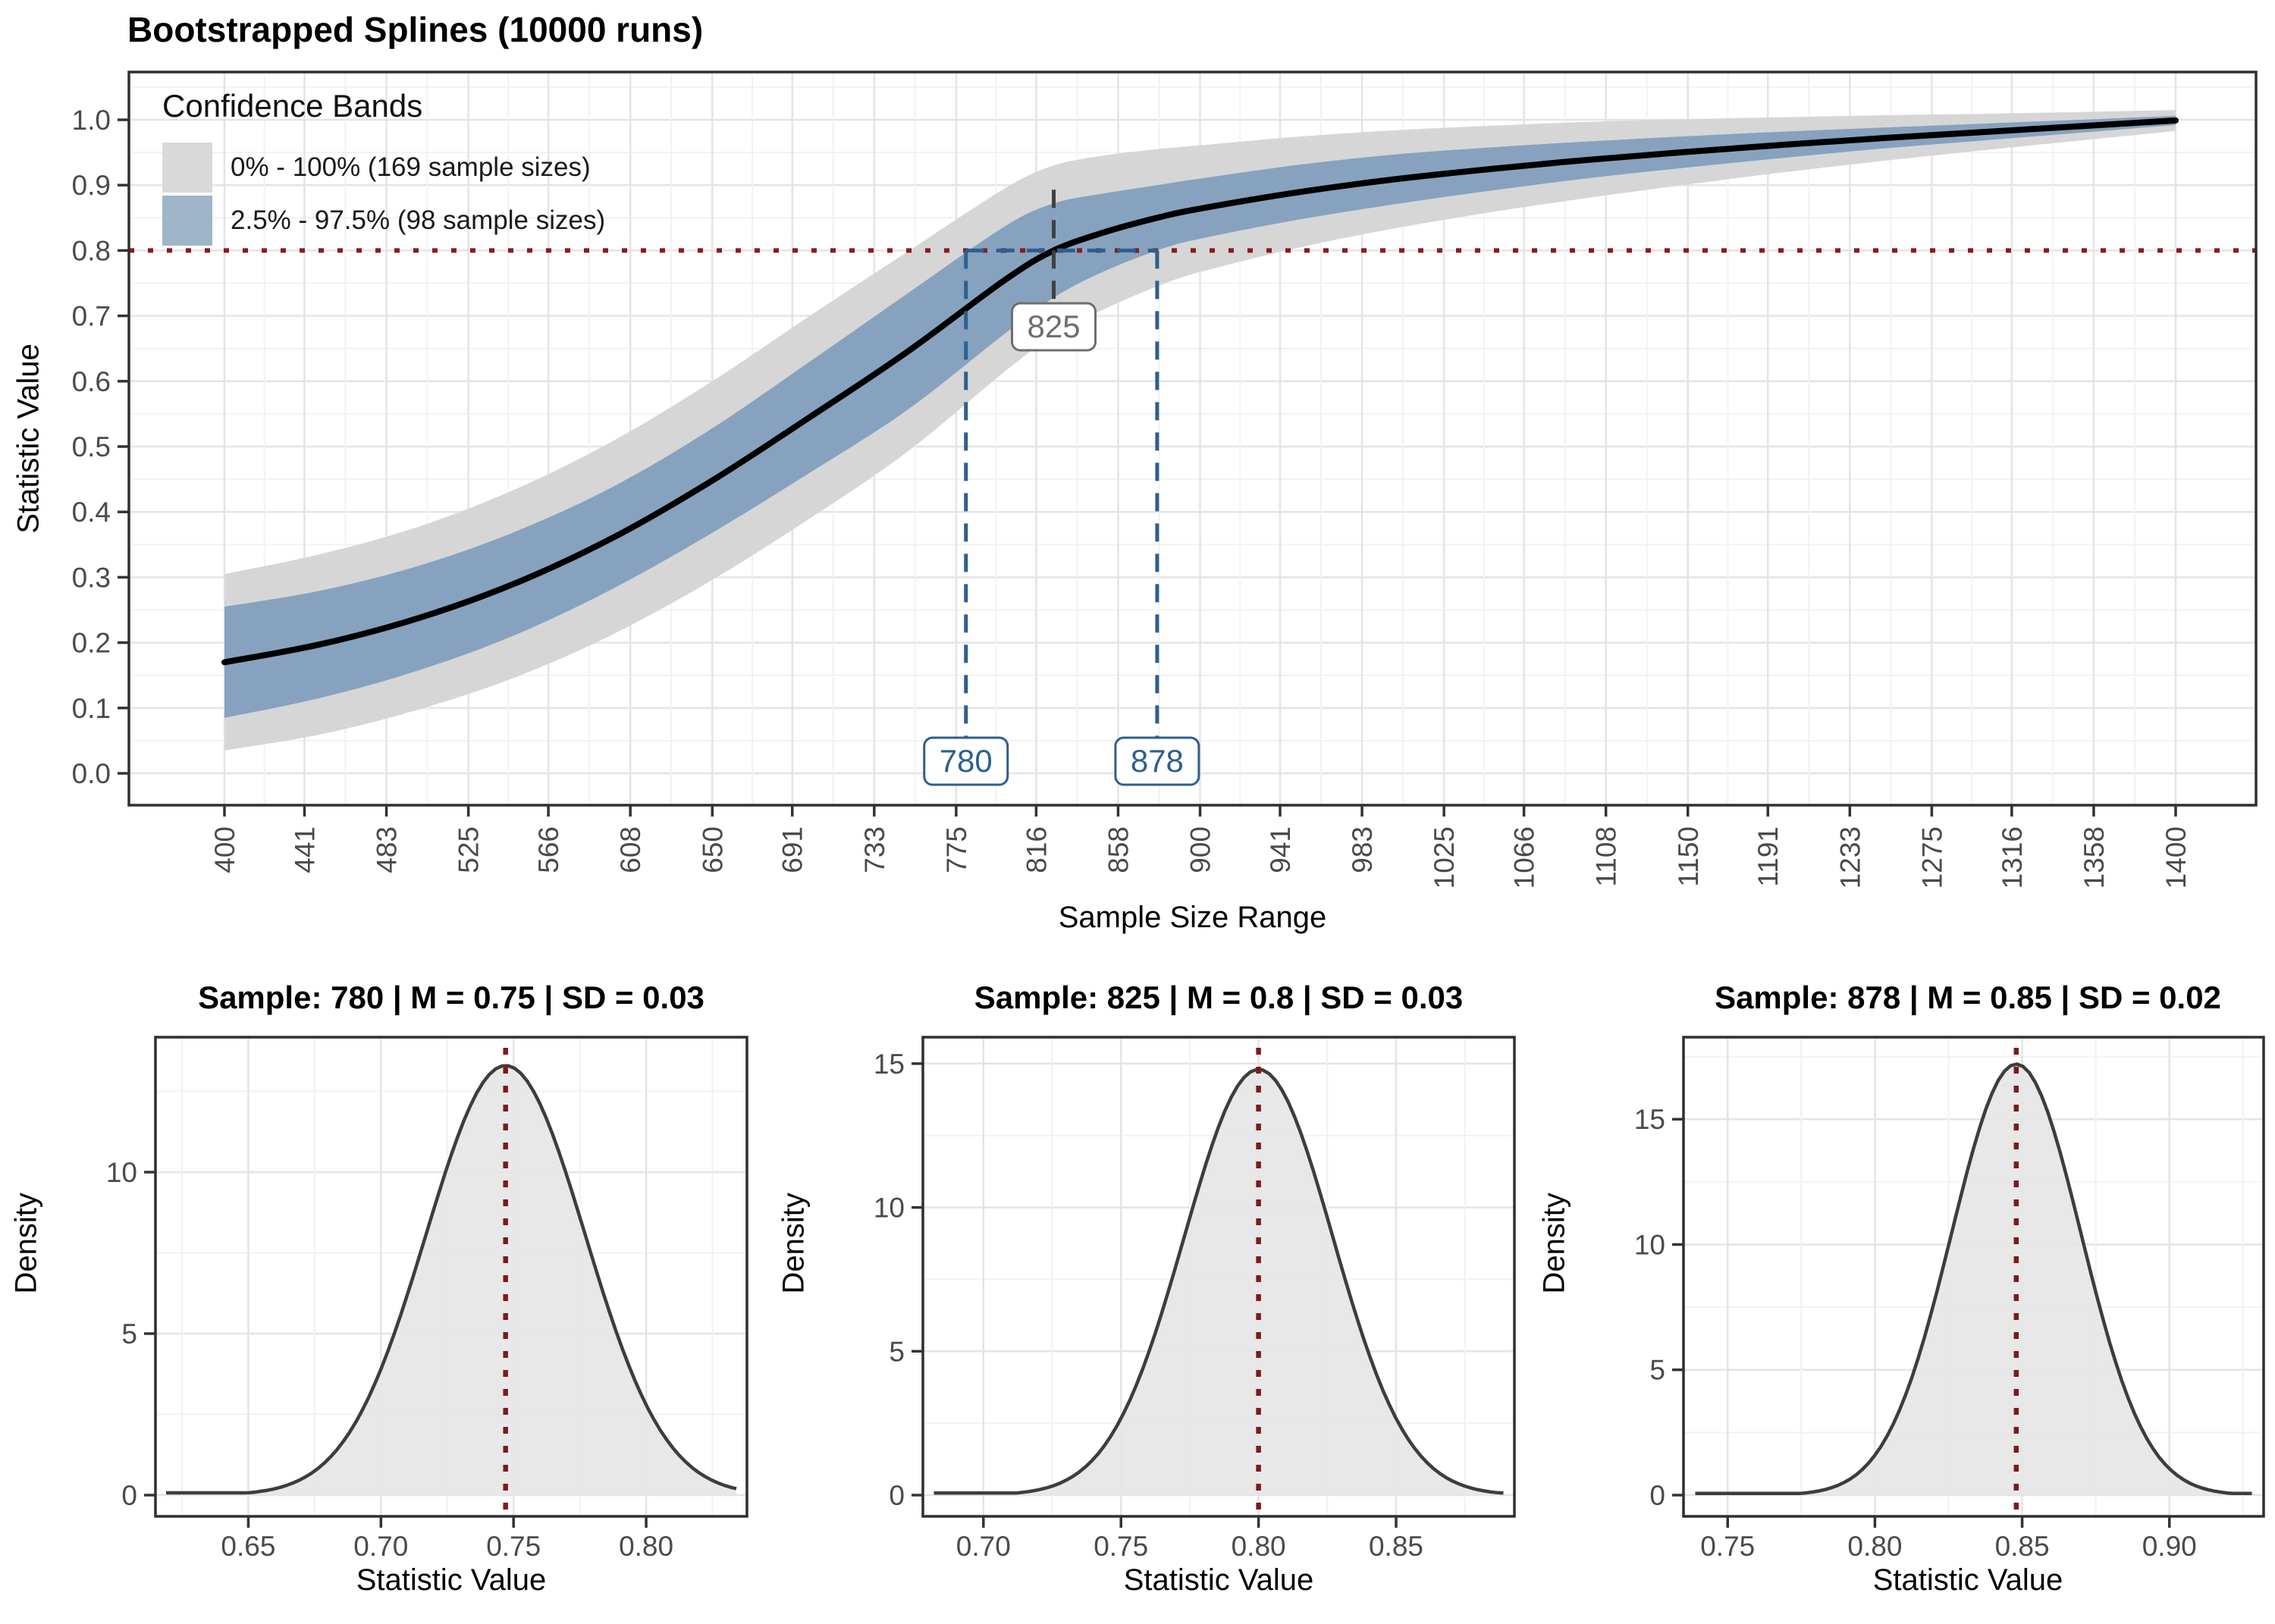 The height and width of the screenshot is (1624, 2275). Describe the element at coordinates (91, 512) in the screenshot. I see `y-tick-label: 0.4` at that location.